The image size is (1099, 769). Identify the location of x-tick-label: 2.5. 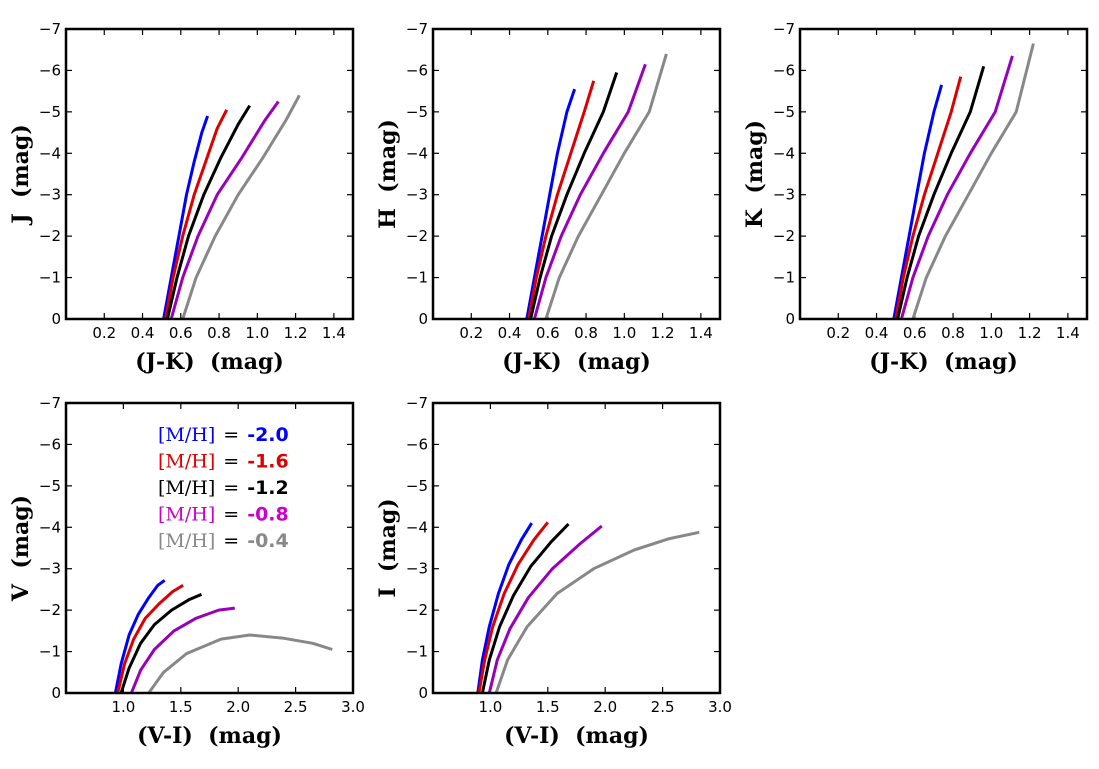
(296, 707).